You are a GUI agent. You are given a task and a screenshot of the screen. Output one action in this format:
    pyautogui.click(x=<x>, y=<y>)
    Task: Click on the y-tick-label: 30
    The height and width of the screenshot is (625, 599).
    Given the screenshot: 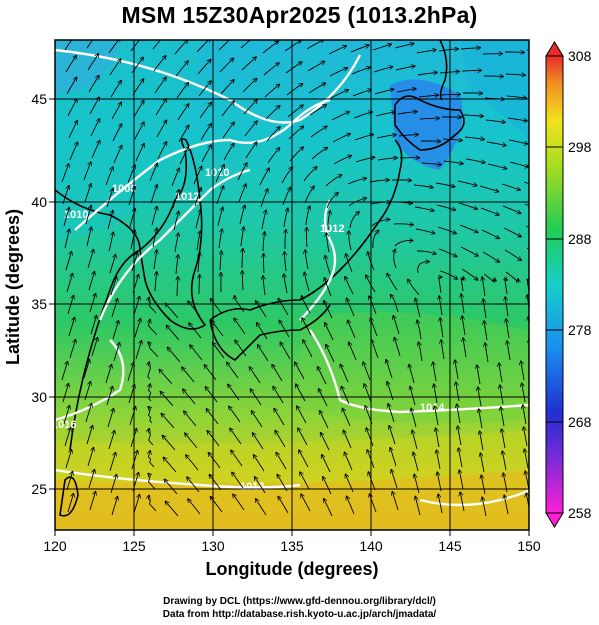 What is the action you would take?
    pyautogui.click(x=39, y=397)
    